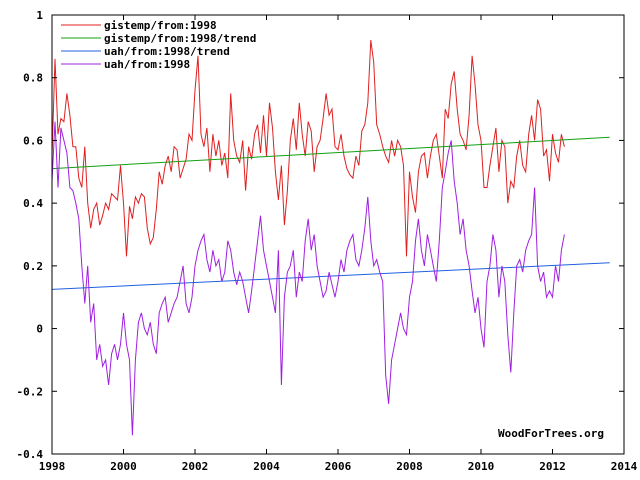 The height and width of the screenshot is (480, 640). I want to click on legend-label: uah/from:1998/trend, so click(167, 51).